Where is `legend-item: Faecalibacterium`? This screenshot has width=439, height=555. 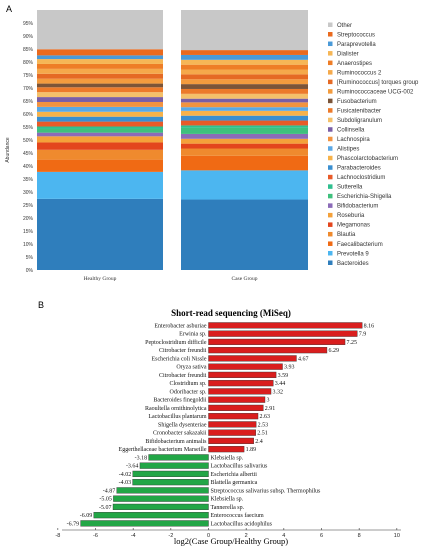 legend-item: Faecalibacterium is located at coordinates (355, 244).